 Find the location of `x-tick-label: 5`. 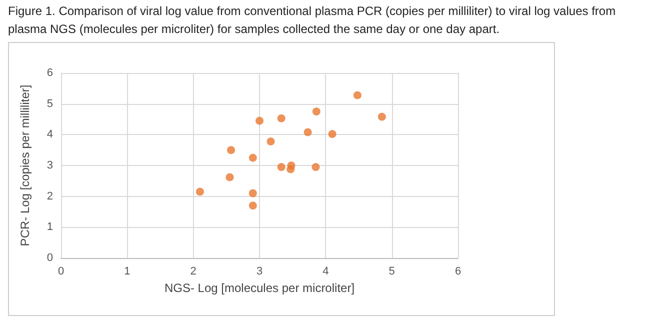

x-tick-label: 5 is located at coordinates (391, 272).